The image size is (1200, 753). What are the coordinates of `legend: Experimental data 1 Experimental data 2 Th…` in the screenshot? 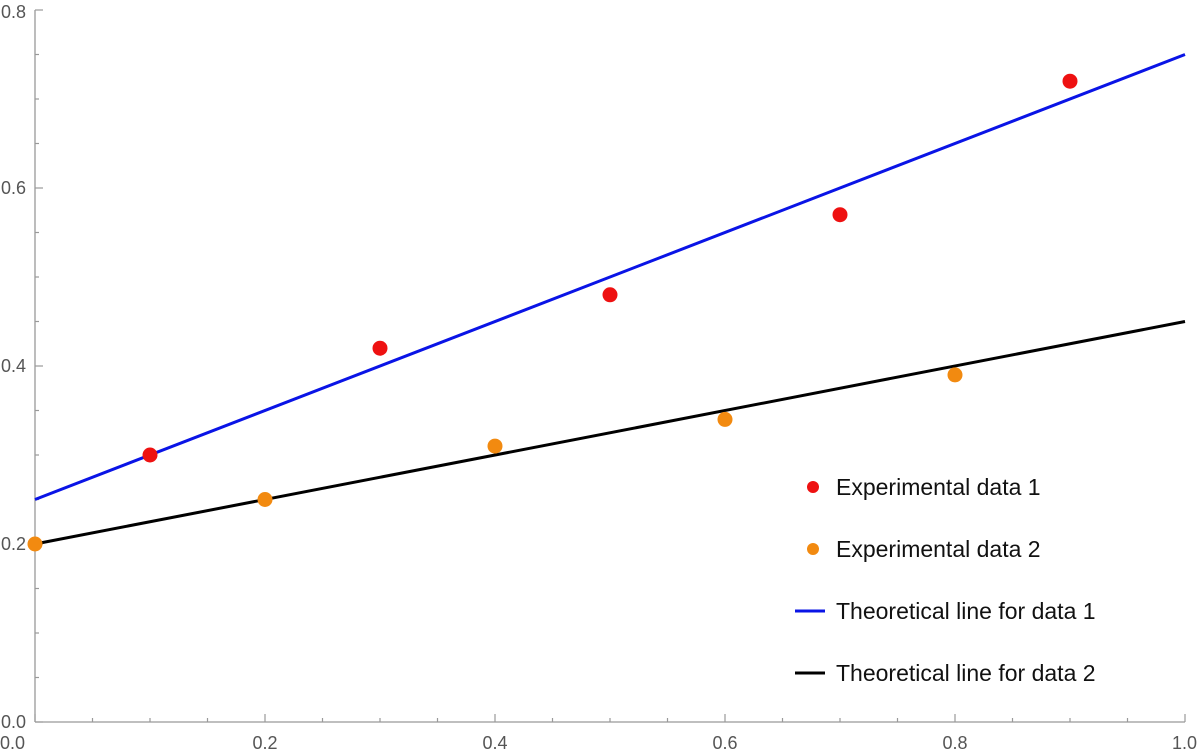 It's located at (945, 580).